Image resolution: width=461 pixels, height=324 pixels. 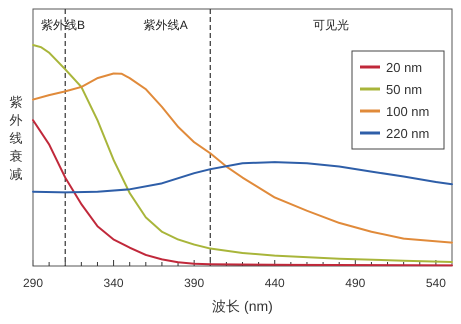 I want to click on legend-label: 50 nm, so click(x=404, y=89).